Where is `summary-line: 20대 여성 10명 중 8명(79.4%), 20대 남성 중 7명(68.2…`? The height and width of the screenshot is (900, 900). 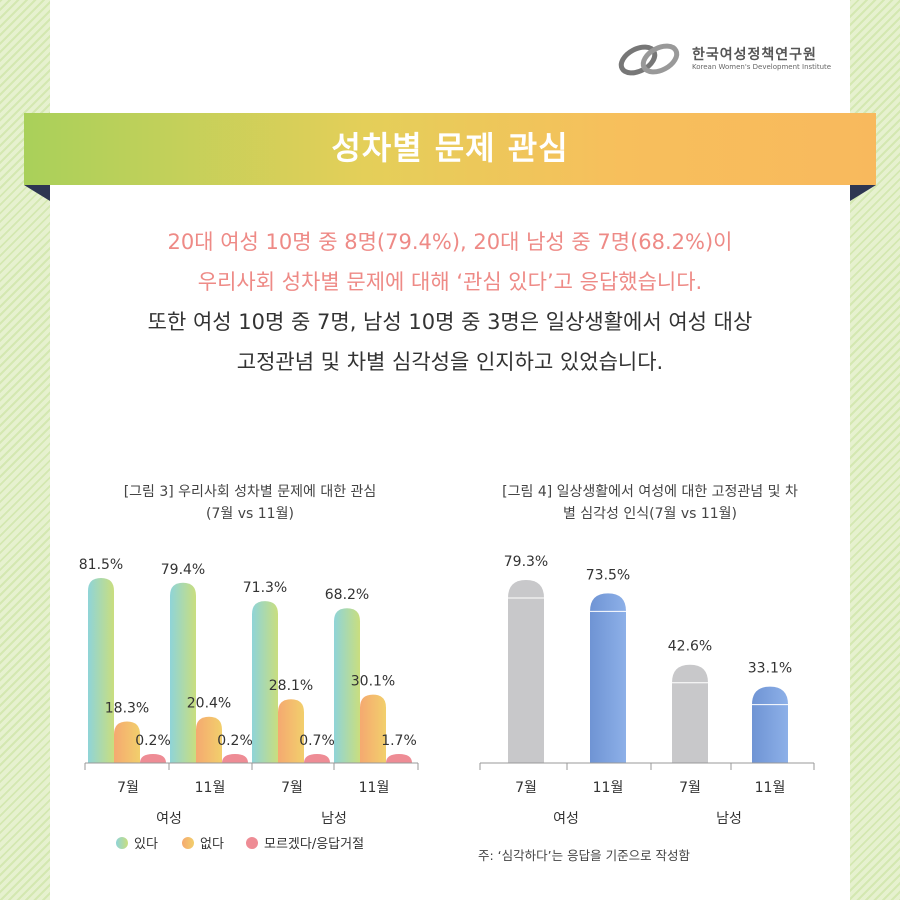
summary-line: 20대 여성 10명 중 8명(79.4%), 20대 남성 중 7명(68.2… is located at coordinates (450, 242).